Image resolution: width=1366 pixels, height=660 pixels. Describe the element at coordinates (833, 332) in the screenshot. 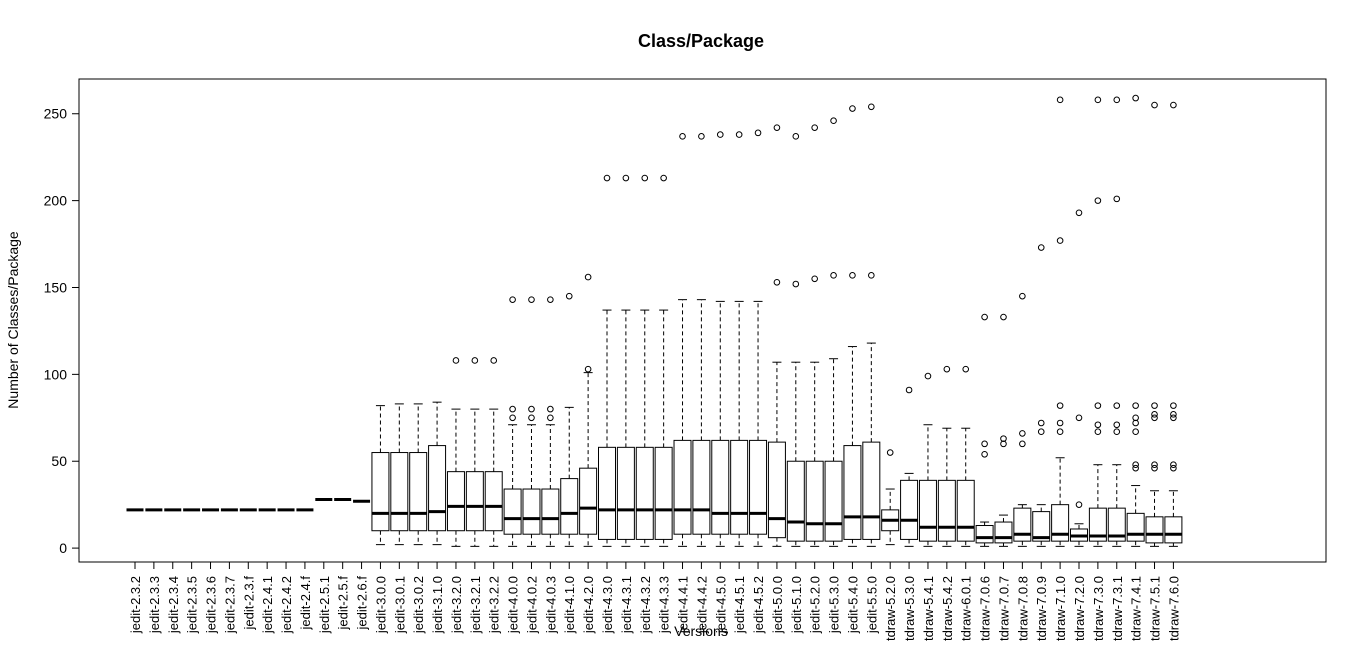

I see `box-jedit-5.3.0` at that location.